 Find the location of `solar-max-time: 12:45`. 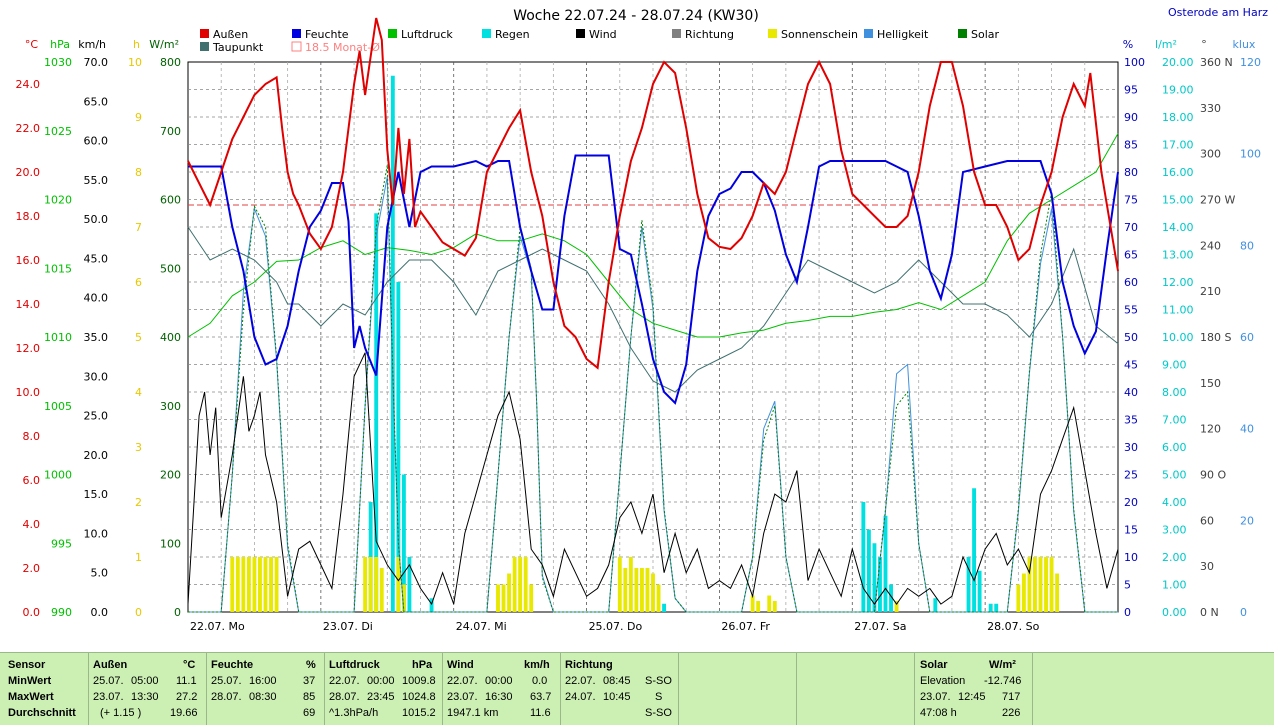

solar-max-time: 12:45 is located at coordinates (972, 697).